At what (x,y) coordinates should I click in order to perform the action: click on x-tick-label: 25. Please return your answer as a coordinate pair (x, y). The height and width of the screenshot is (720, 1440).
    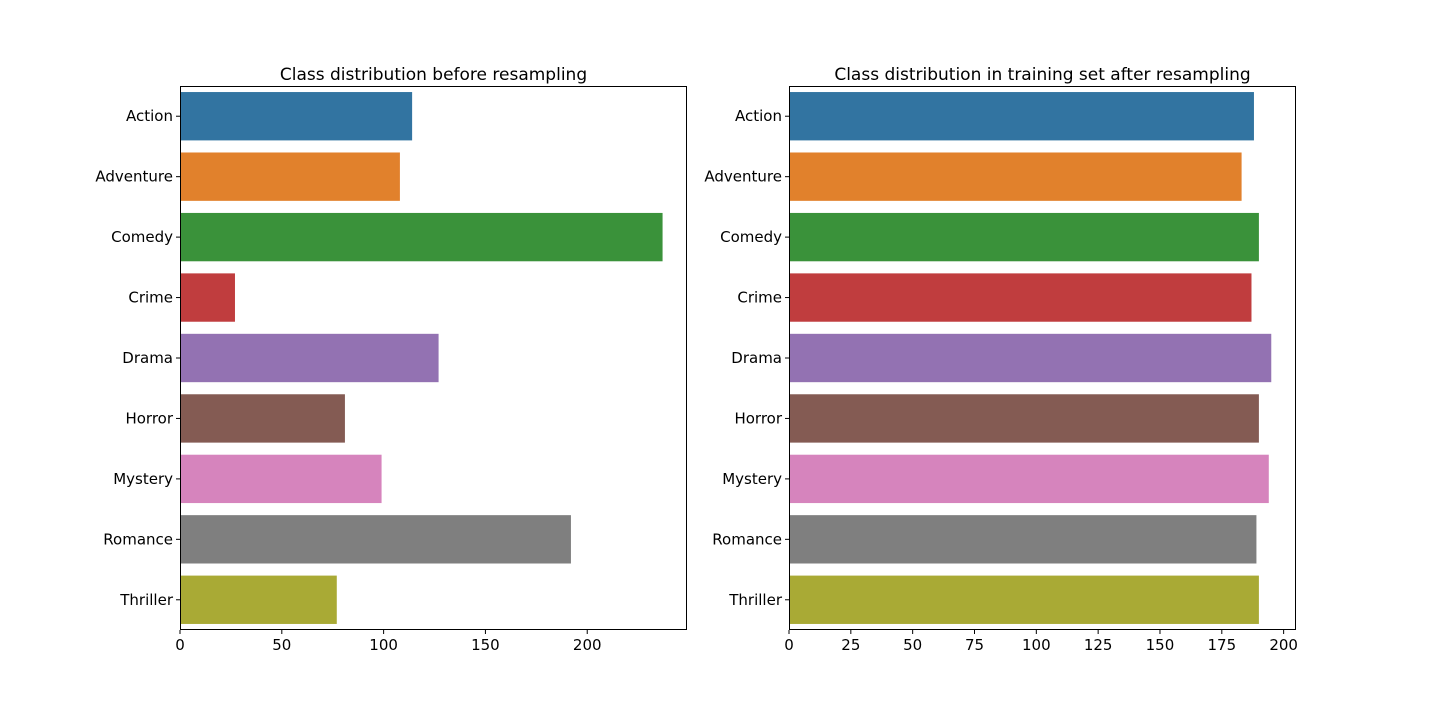
    Looking at the image, I should click on (850, 645).